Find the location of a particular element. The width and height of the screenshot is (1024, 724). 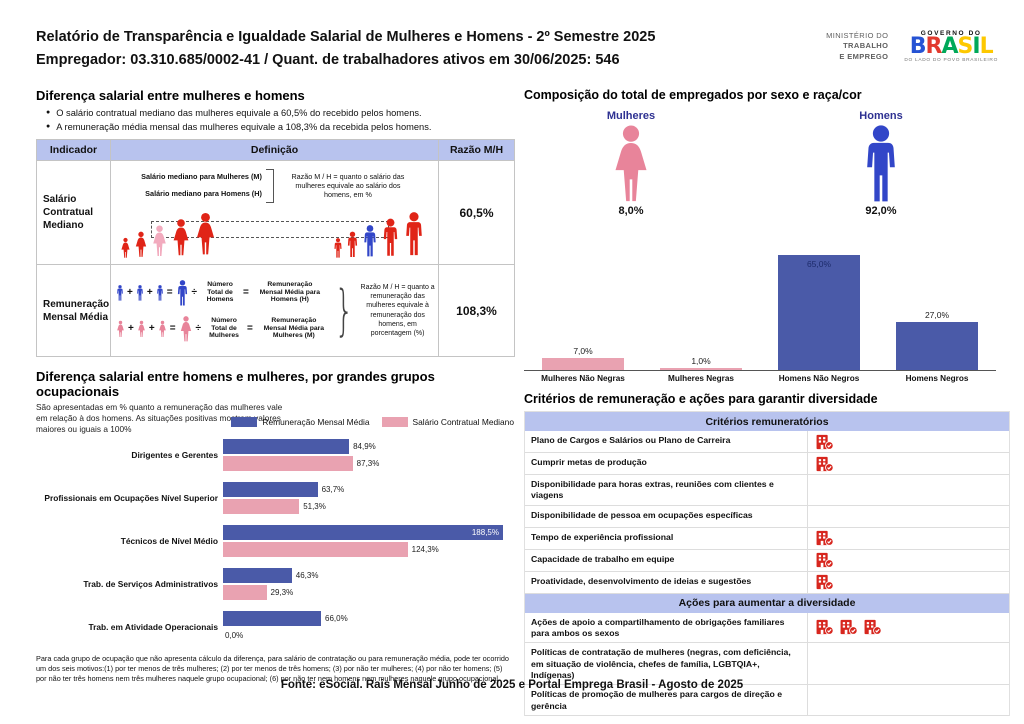

women-divisor-label: Número Total de Mulheres is located at coordinates (224, 328).